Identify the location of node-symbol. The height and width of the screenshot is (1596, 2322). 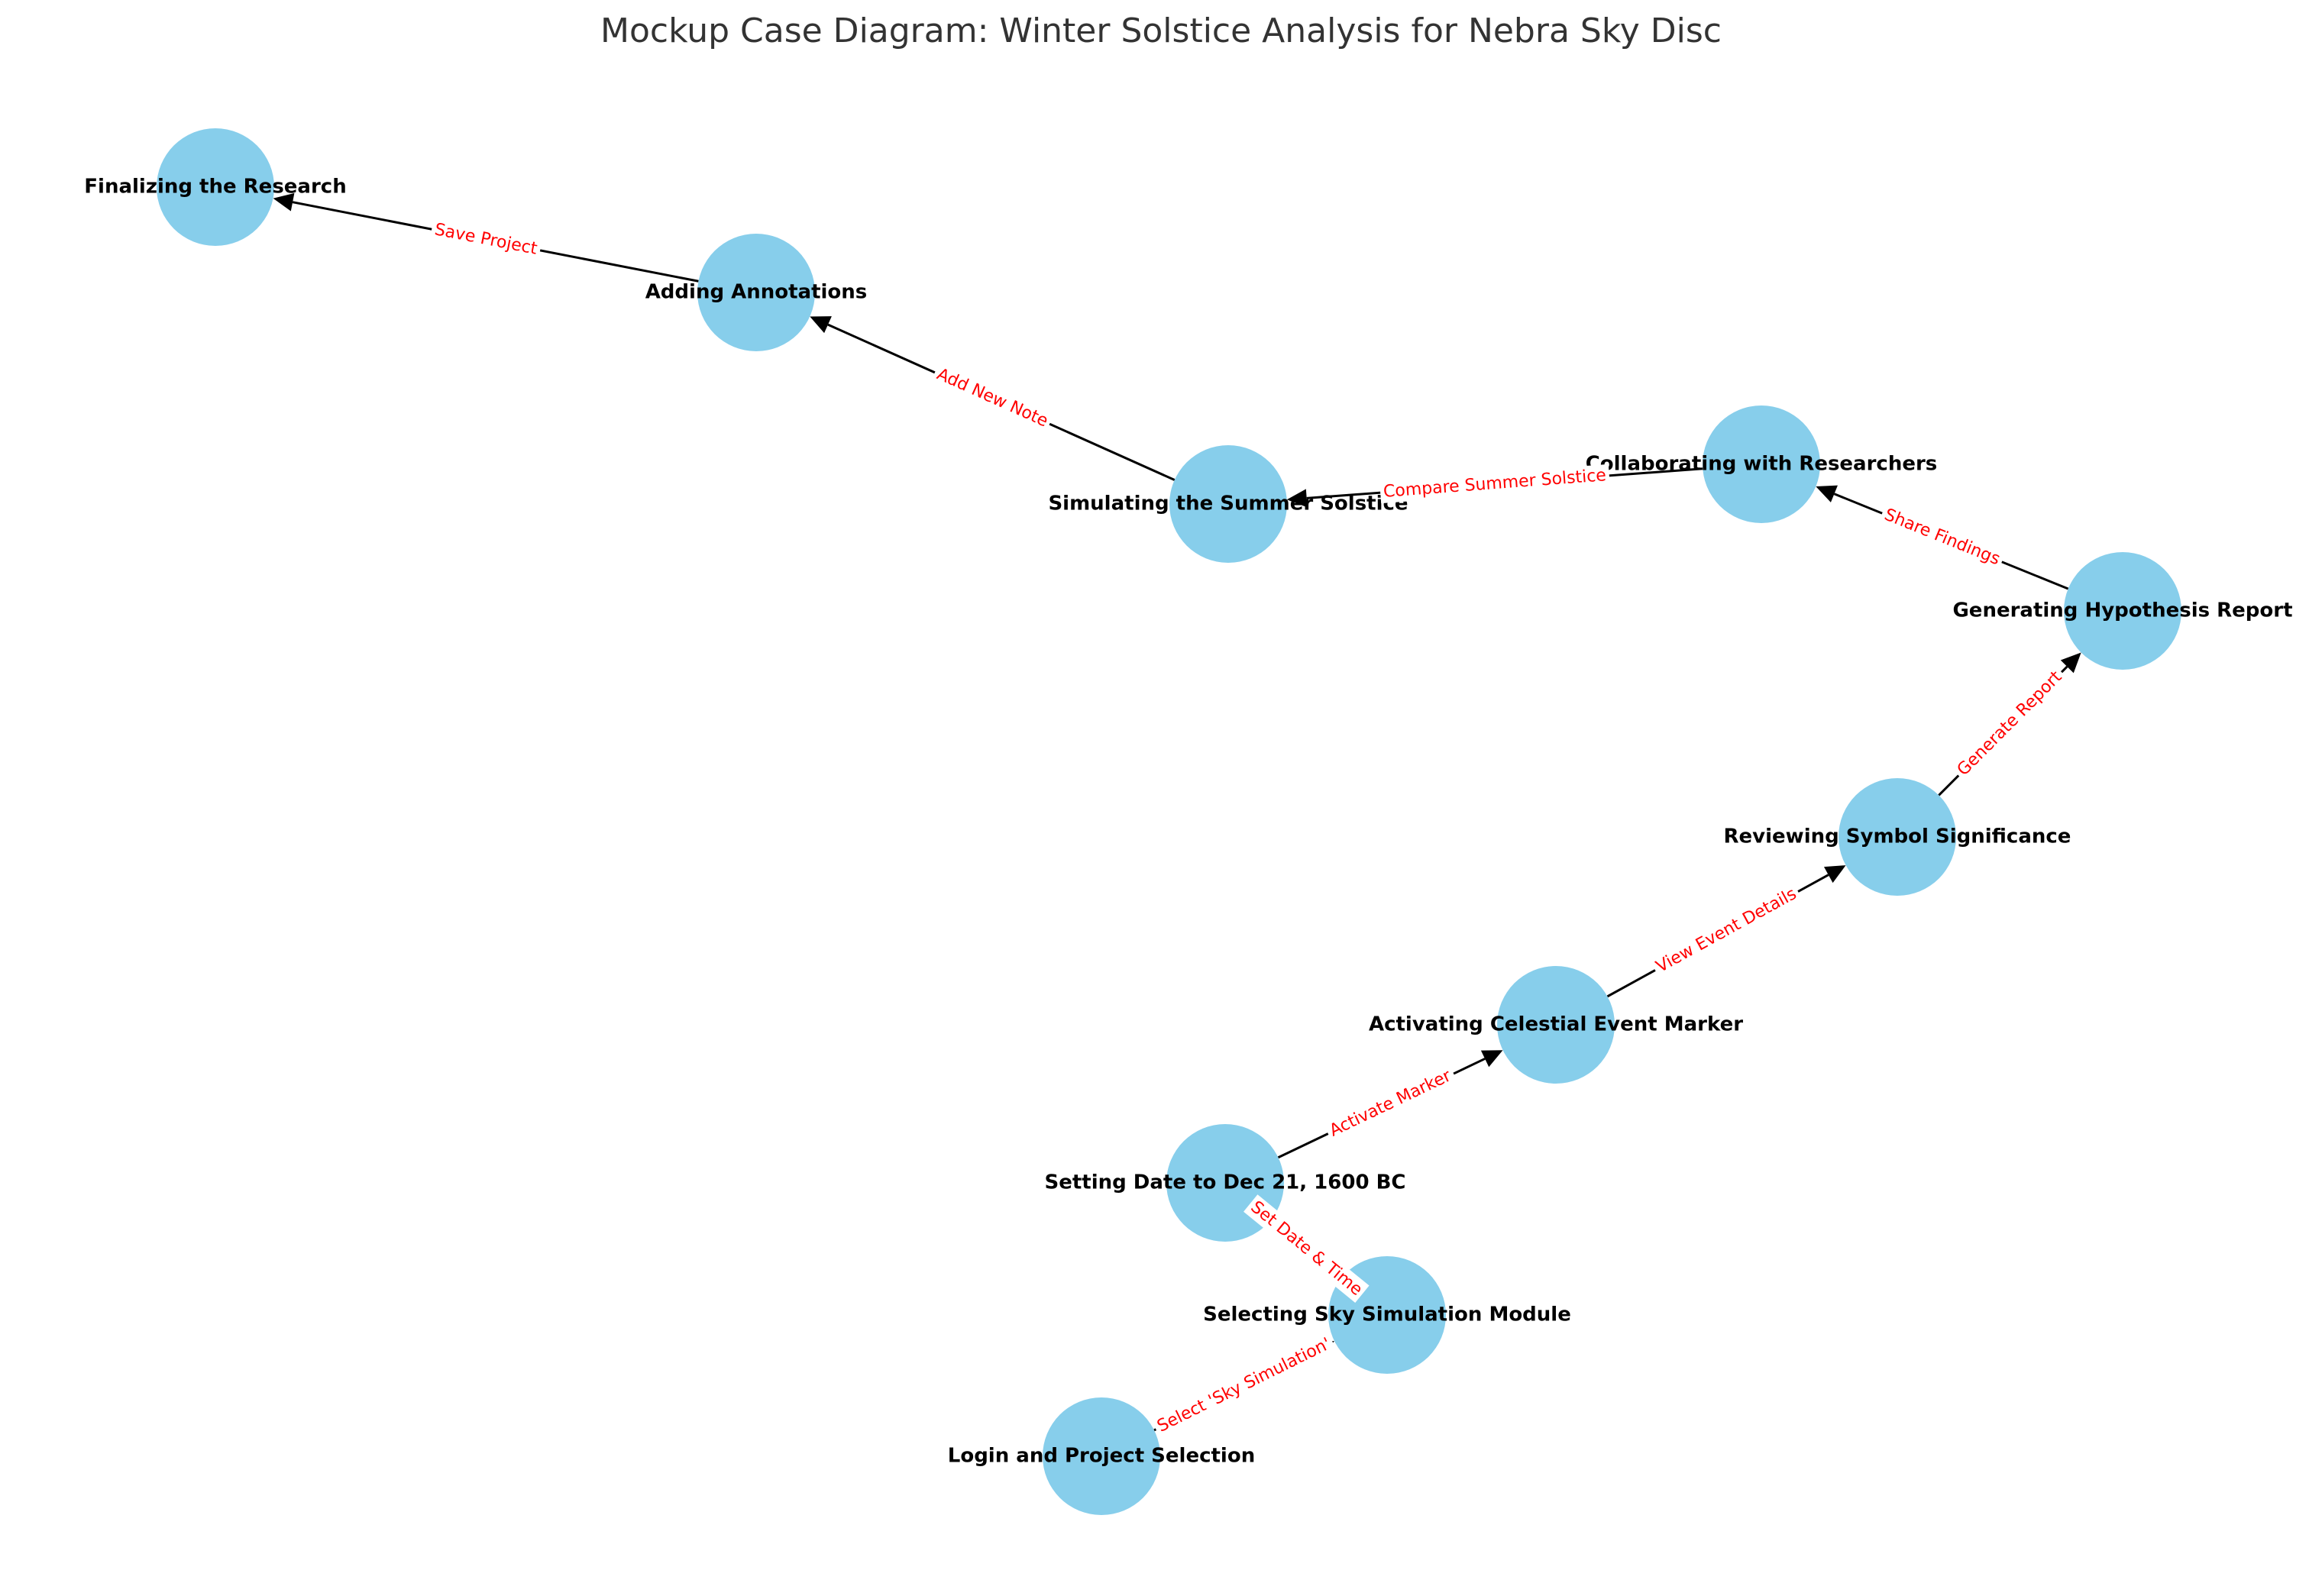
(1897, 837).